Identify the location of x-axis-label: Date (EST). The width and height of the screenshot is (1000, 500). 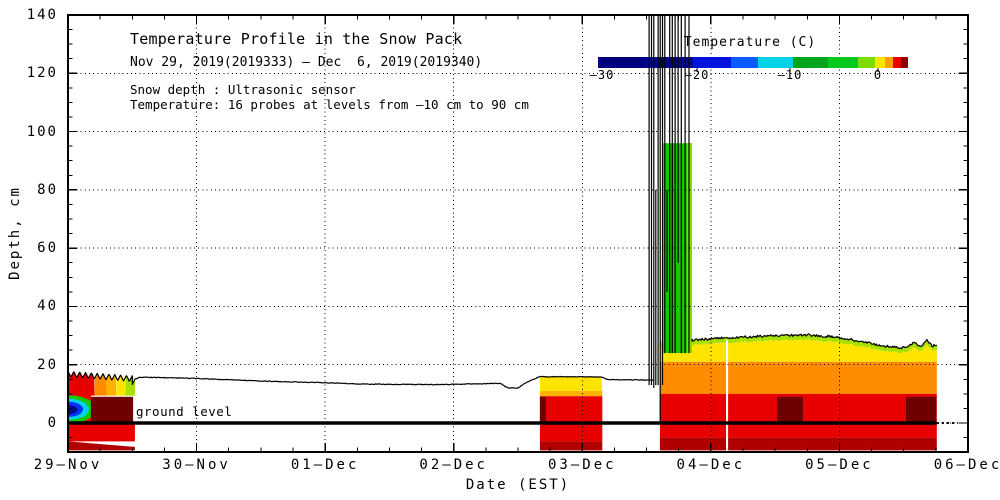
(518, 485).